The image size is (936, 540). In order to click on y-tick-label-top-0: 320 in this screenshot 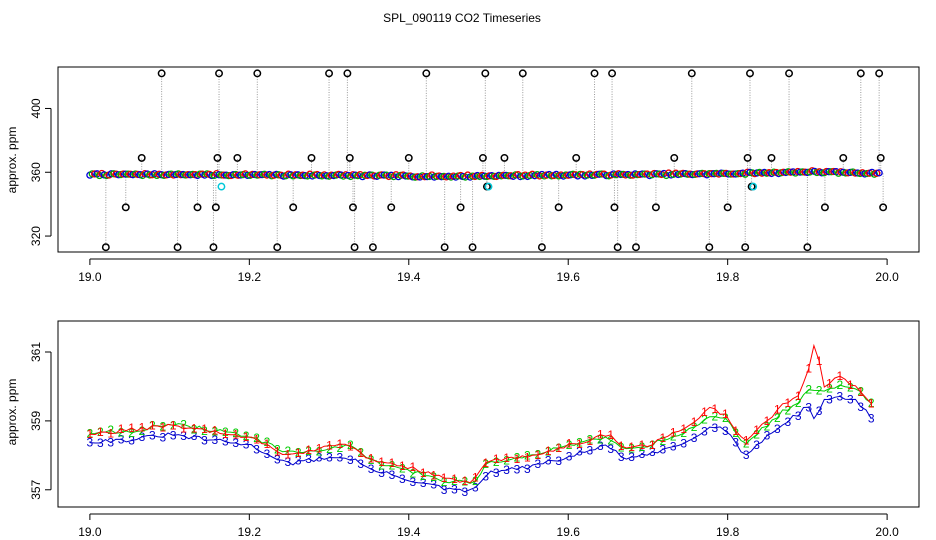, I will do `click(36, 236)`.